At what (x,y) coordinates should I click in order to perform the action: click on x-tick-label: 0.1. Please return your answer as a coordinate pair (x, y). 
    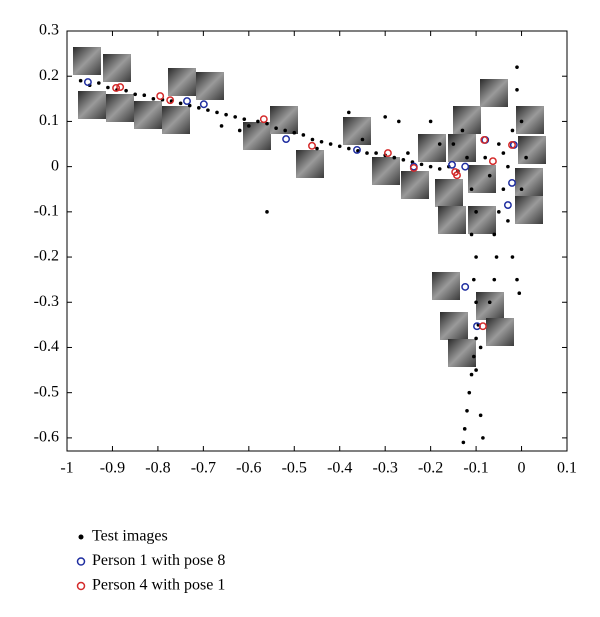
    Looking at the image, I should click on (567, 468).